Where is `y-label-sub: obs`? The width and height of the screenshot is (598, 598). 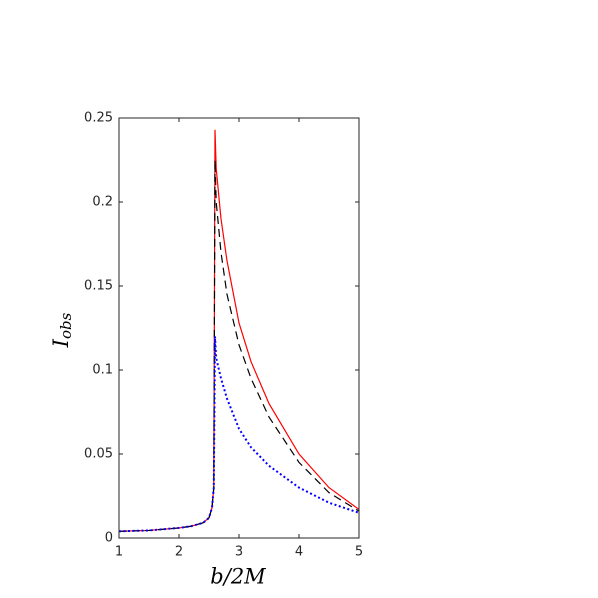
y-label-sub: obs is located at coordinates (66, 325).